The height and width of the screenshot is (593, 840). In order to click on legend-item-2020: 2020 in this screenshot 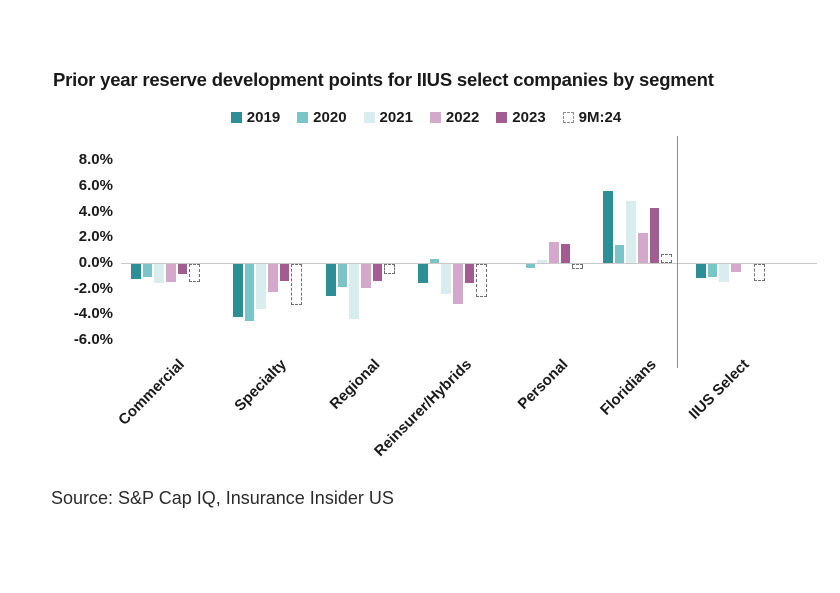, I will do `click(322, 117)`.